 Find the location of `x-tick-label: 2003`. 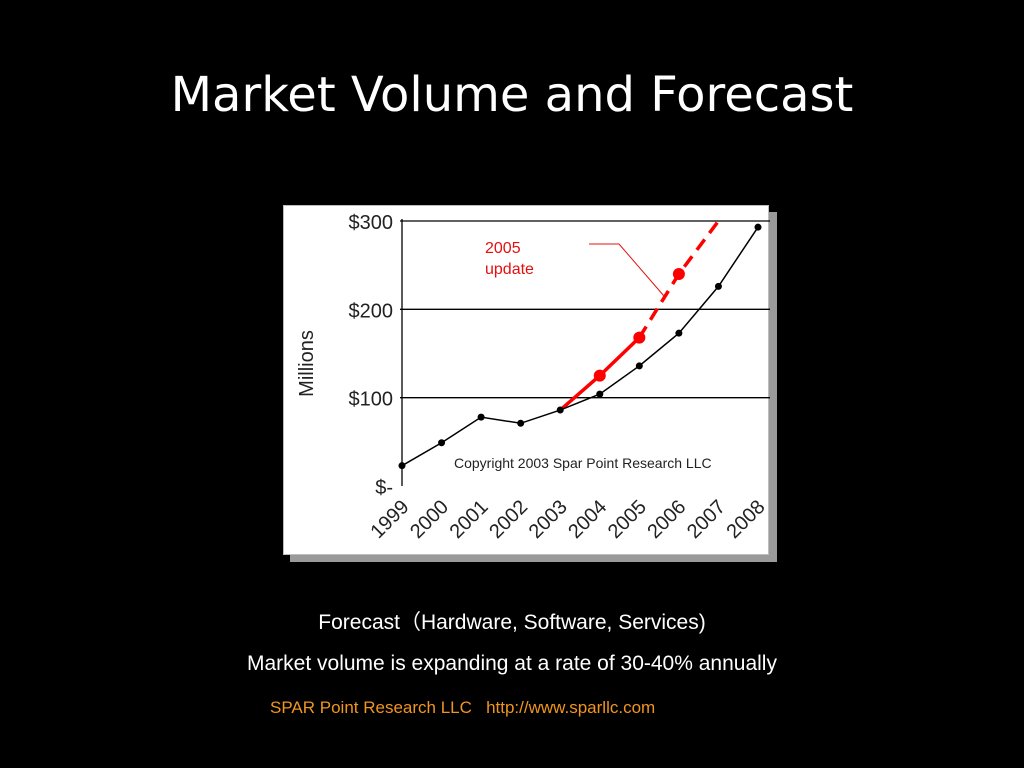

x-tick-label: 2003 is located at coordinates (548, 519).